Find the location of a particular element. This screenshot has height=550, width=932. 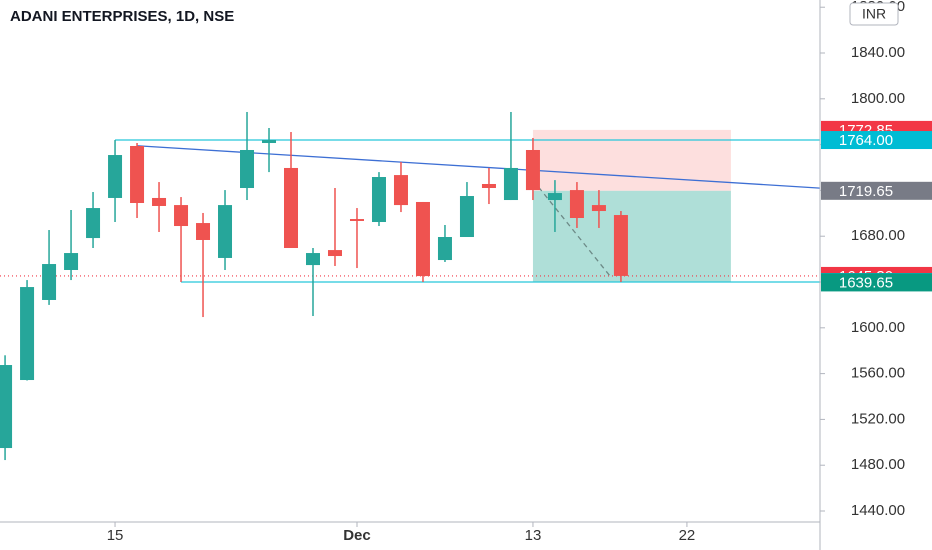

x-tick-label: 15 is located at coordinates (115, 535).